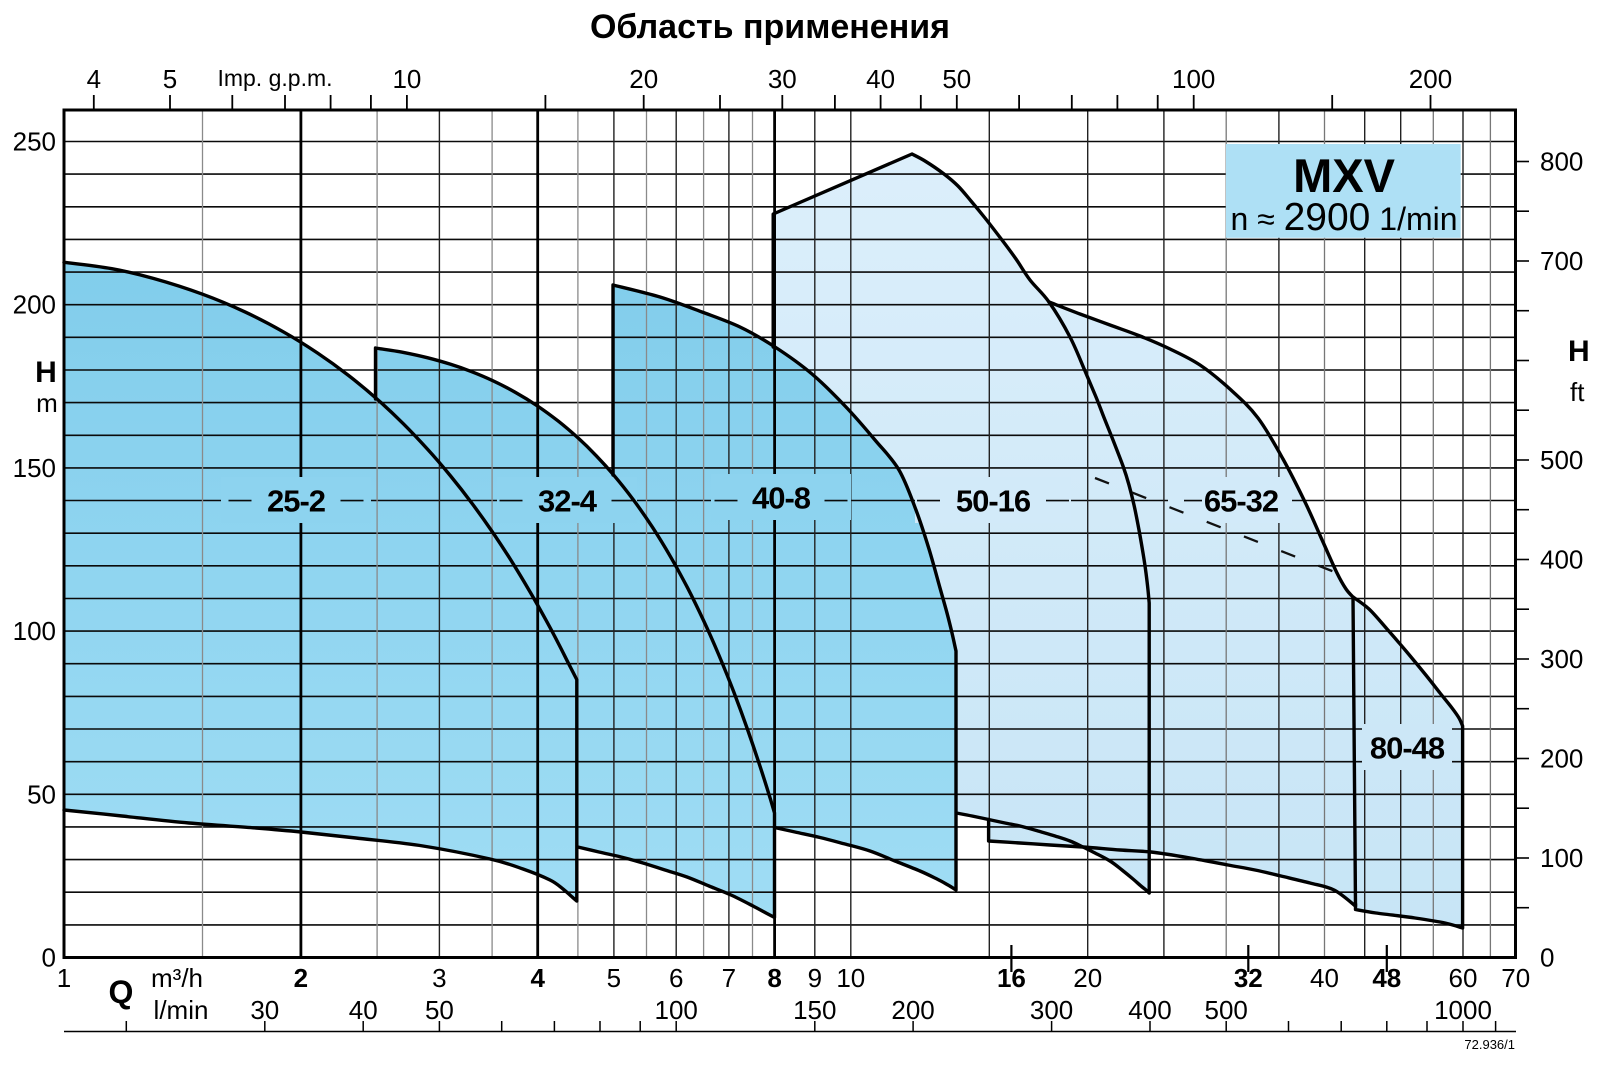 The image size is (1600, 1072). Describe the element at coordinates (64, 978) in the screenshot. I see `svg-text: 1` at that location.